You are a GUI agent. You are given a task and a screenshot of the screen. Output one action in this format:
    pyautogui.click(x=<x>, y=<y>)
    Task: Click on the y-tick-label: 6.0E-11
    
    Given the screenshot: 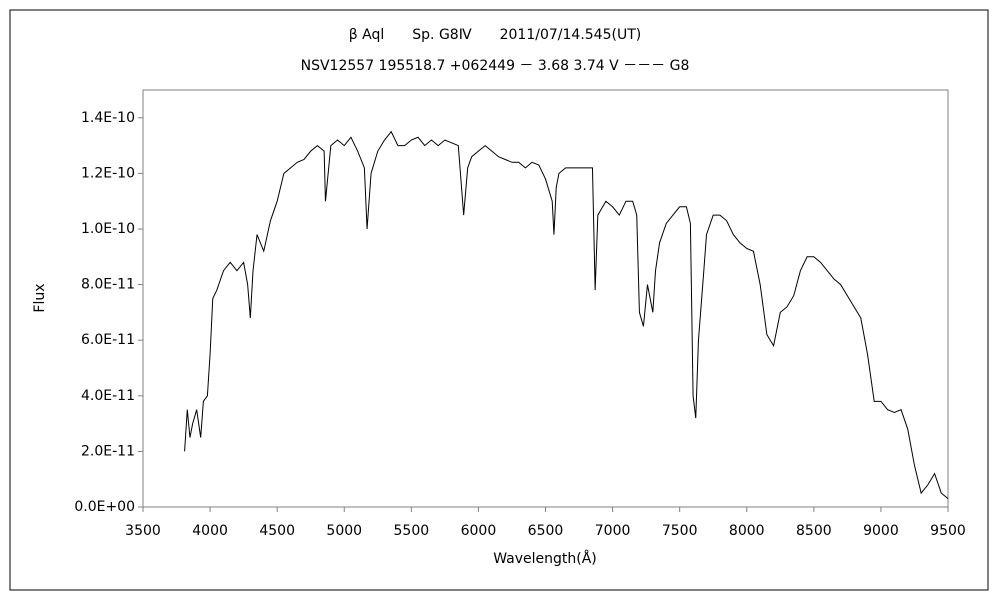 What is the action you would take?
    pyautogui.click(x=108, y=340)
    